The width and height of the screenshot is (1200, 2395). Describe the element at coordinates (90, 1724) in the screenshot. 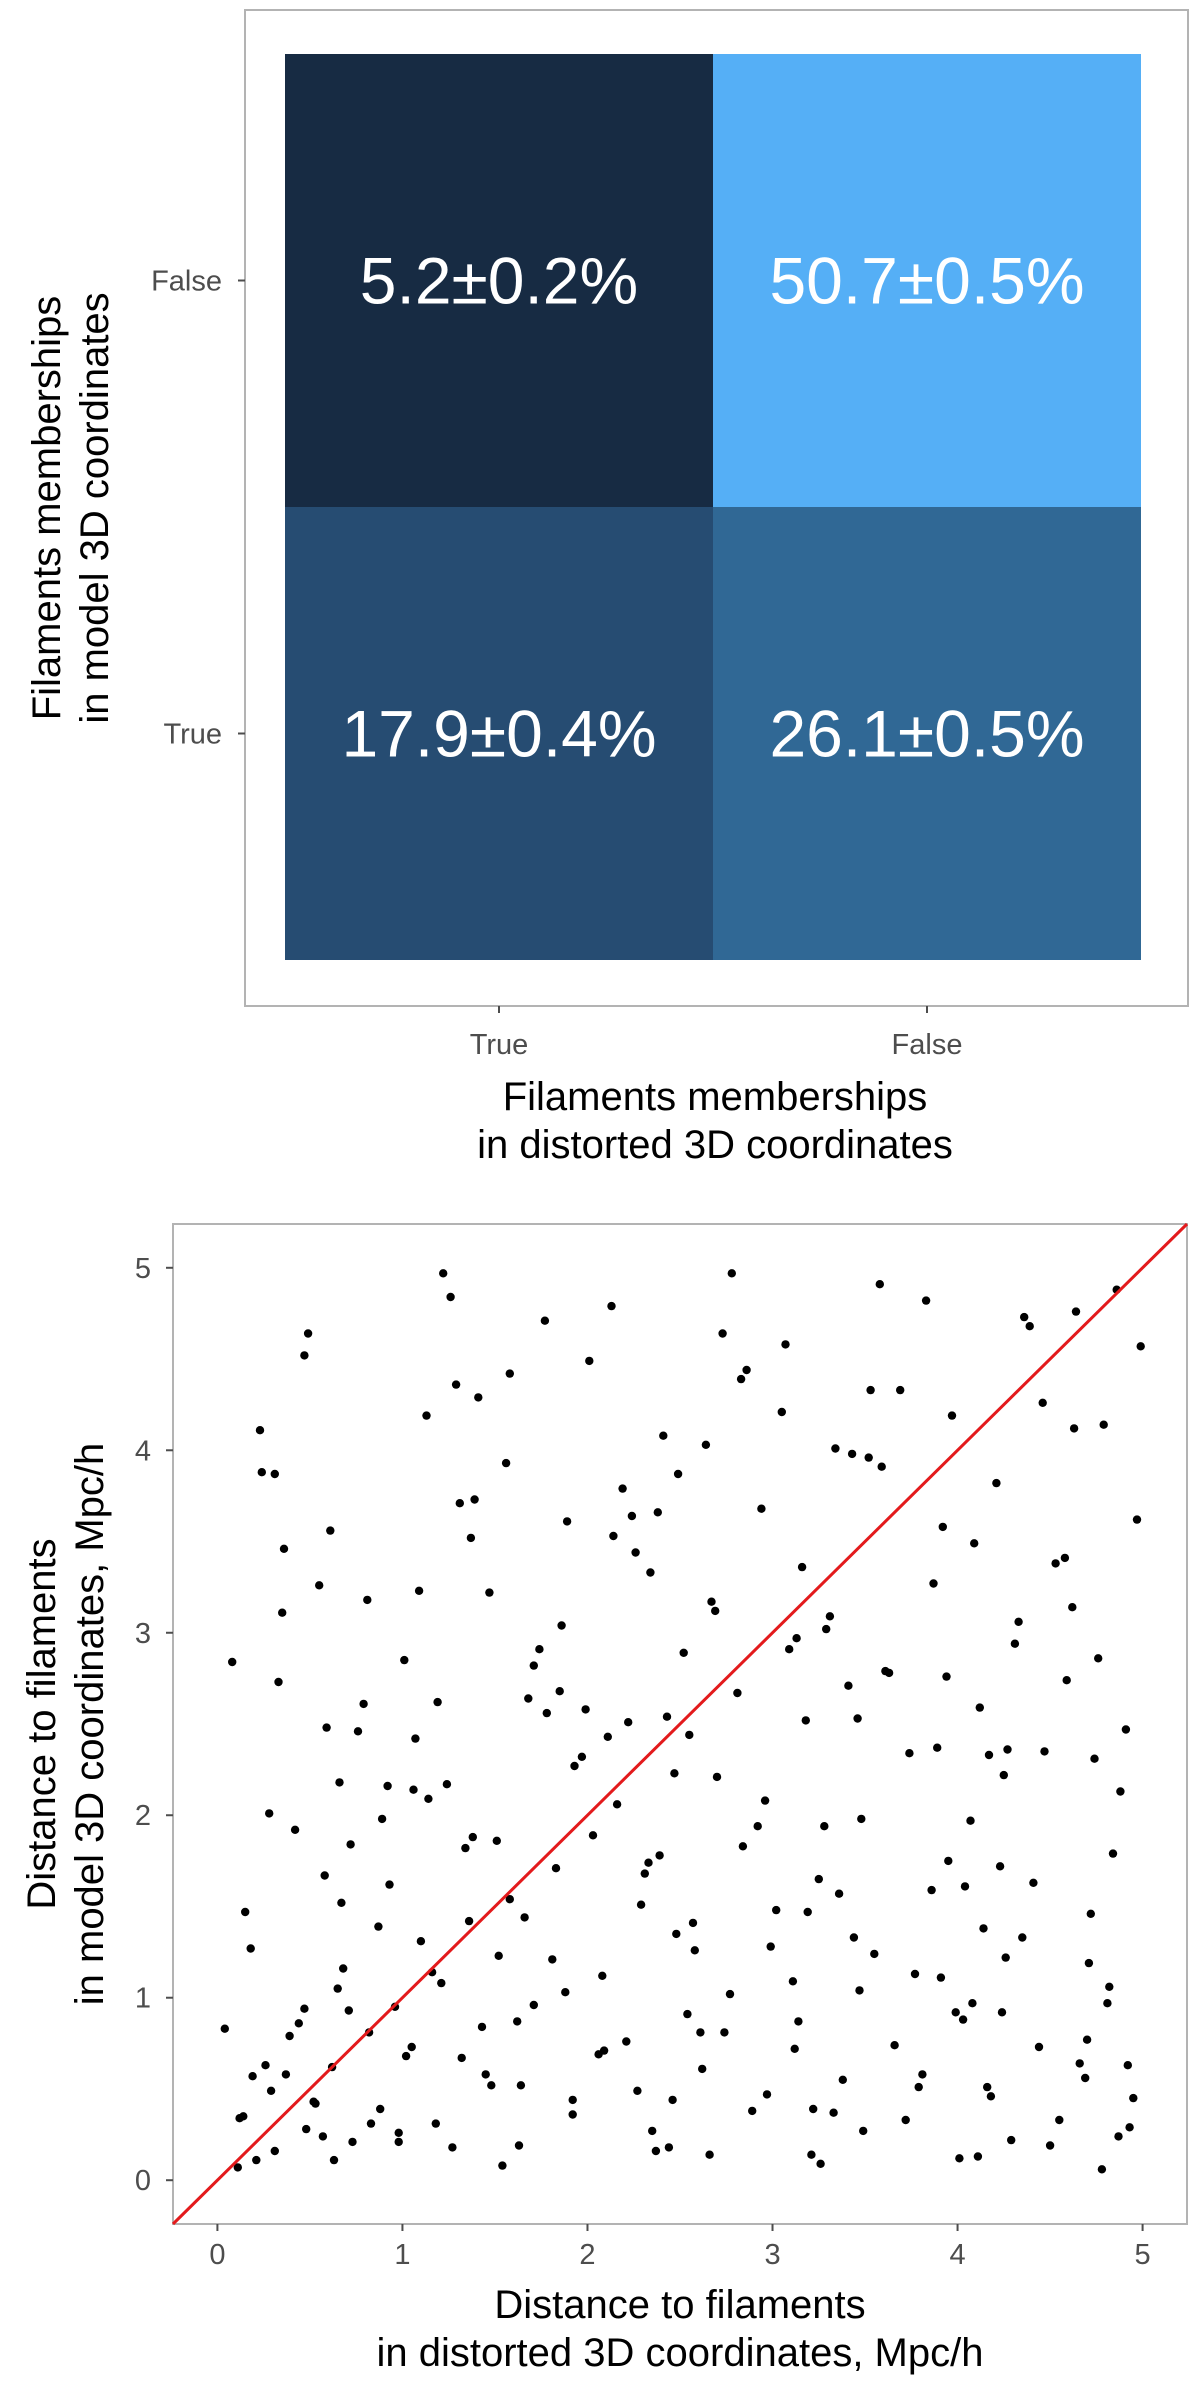

I see `scatter-y-axis-title-line2: in model 3D coordinates, Mpc/h` at that location.